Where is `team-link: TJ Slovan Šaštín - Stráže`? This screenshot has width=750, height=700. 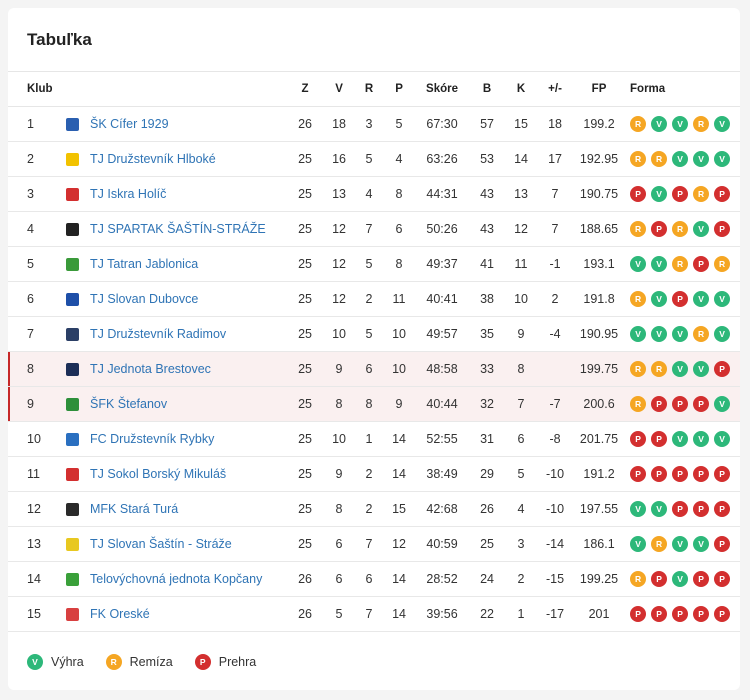 team-link: TJ Slovan Šaštín - Stráže is located at coordinates (161, 544).